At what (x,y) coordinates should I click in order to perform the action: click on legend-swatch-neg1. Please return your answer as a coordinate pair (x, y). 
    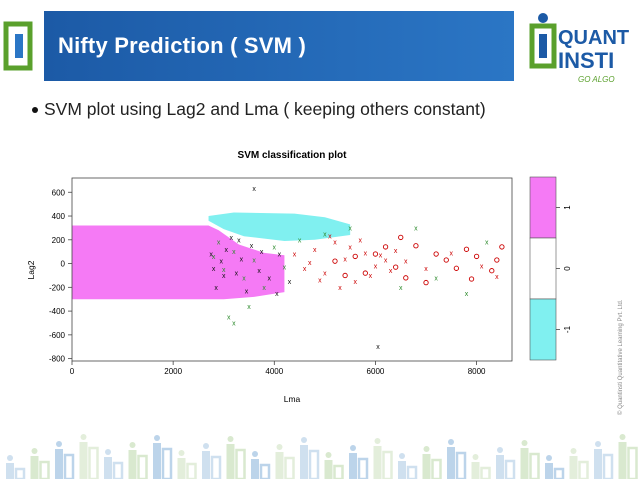
    Looking at the image, I should click on (543, 329).